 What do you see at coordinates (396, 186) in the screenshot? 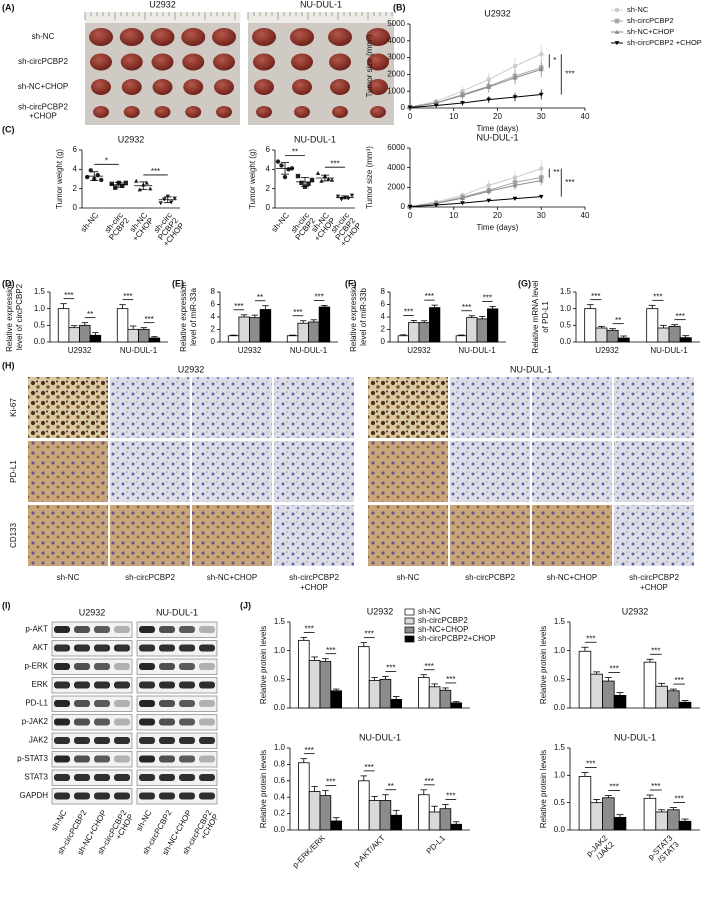
I see `y-tick-label: 2000` at bounding box center [396, 186].